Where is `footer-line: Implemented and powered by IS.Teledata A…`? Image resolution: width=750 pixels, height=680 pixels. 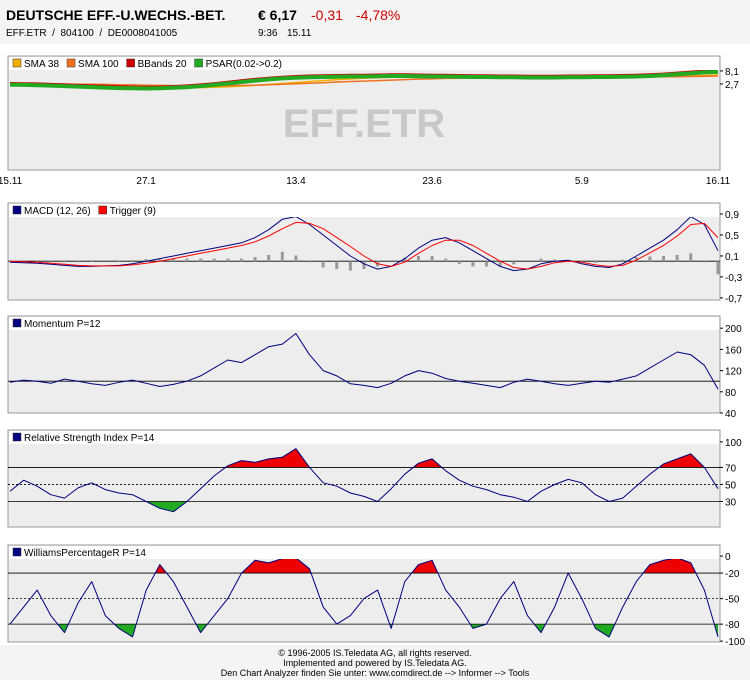 footer-line: Implemented and powered by IS.Teledata A… is located at coordinates (375, 663).